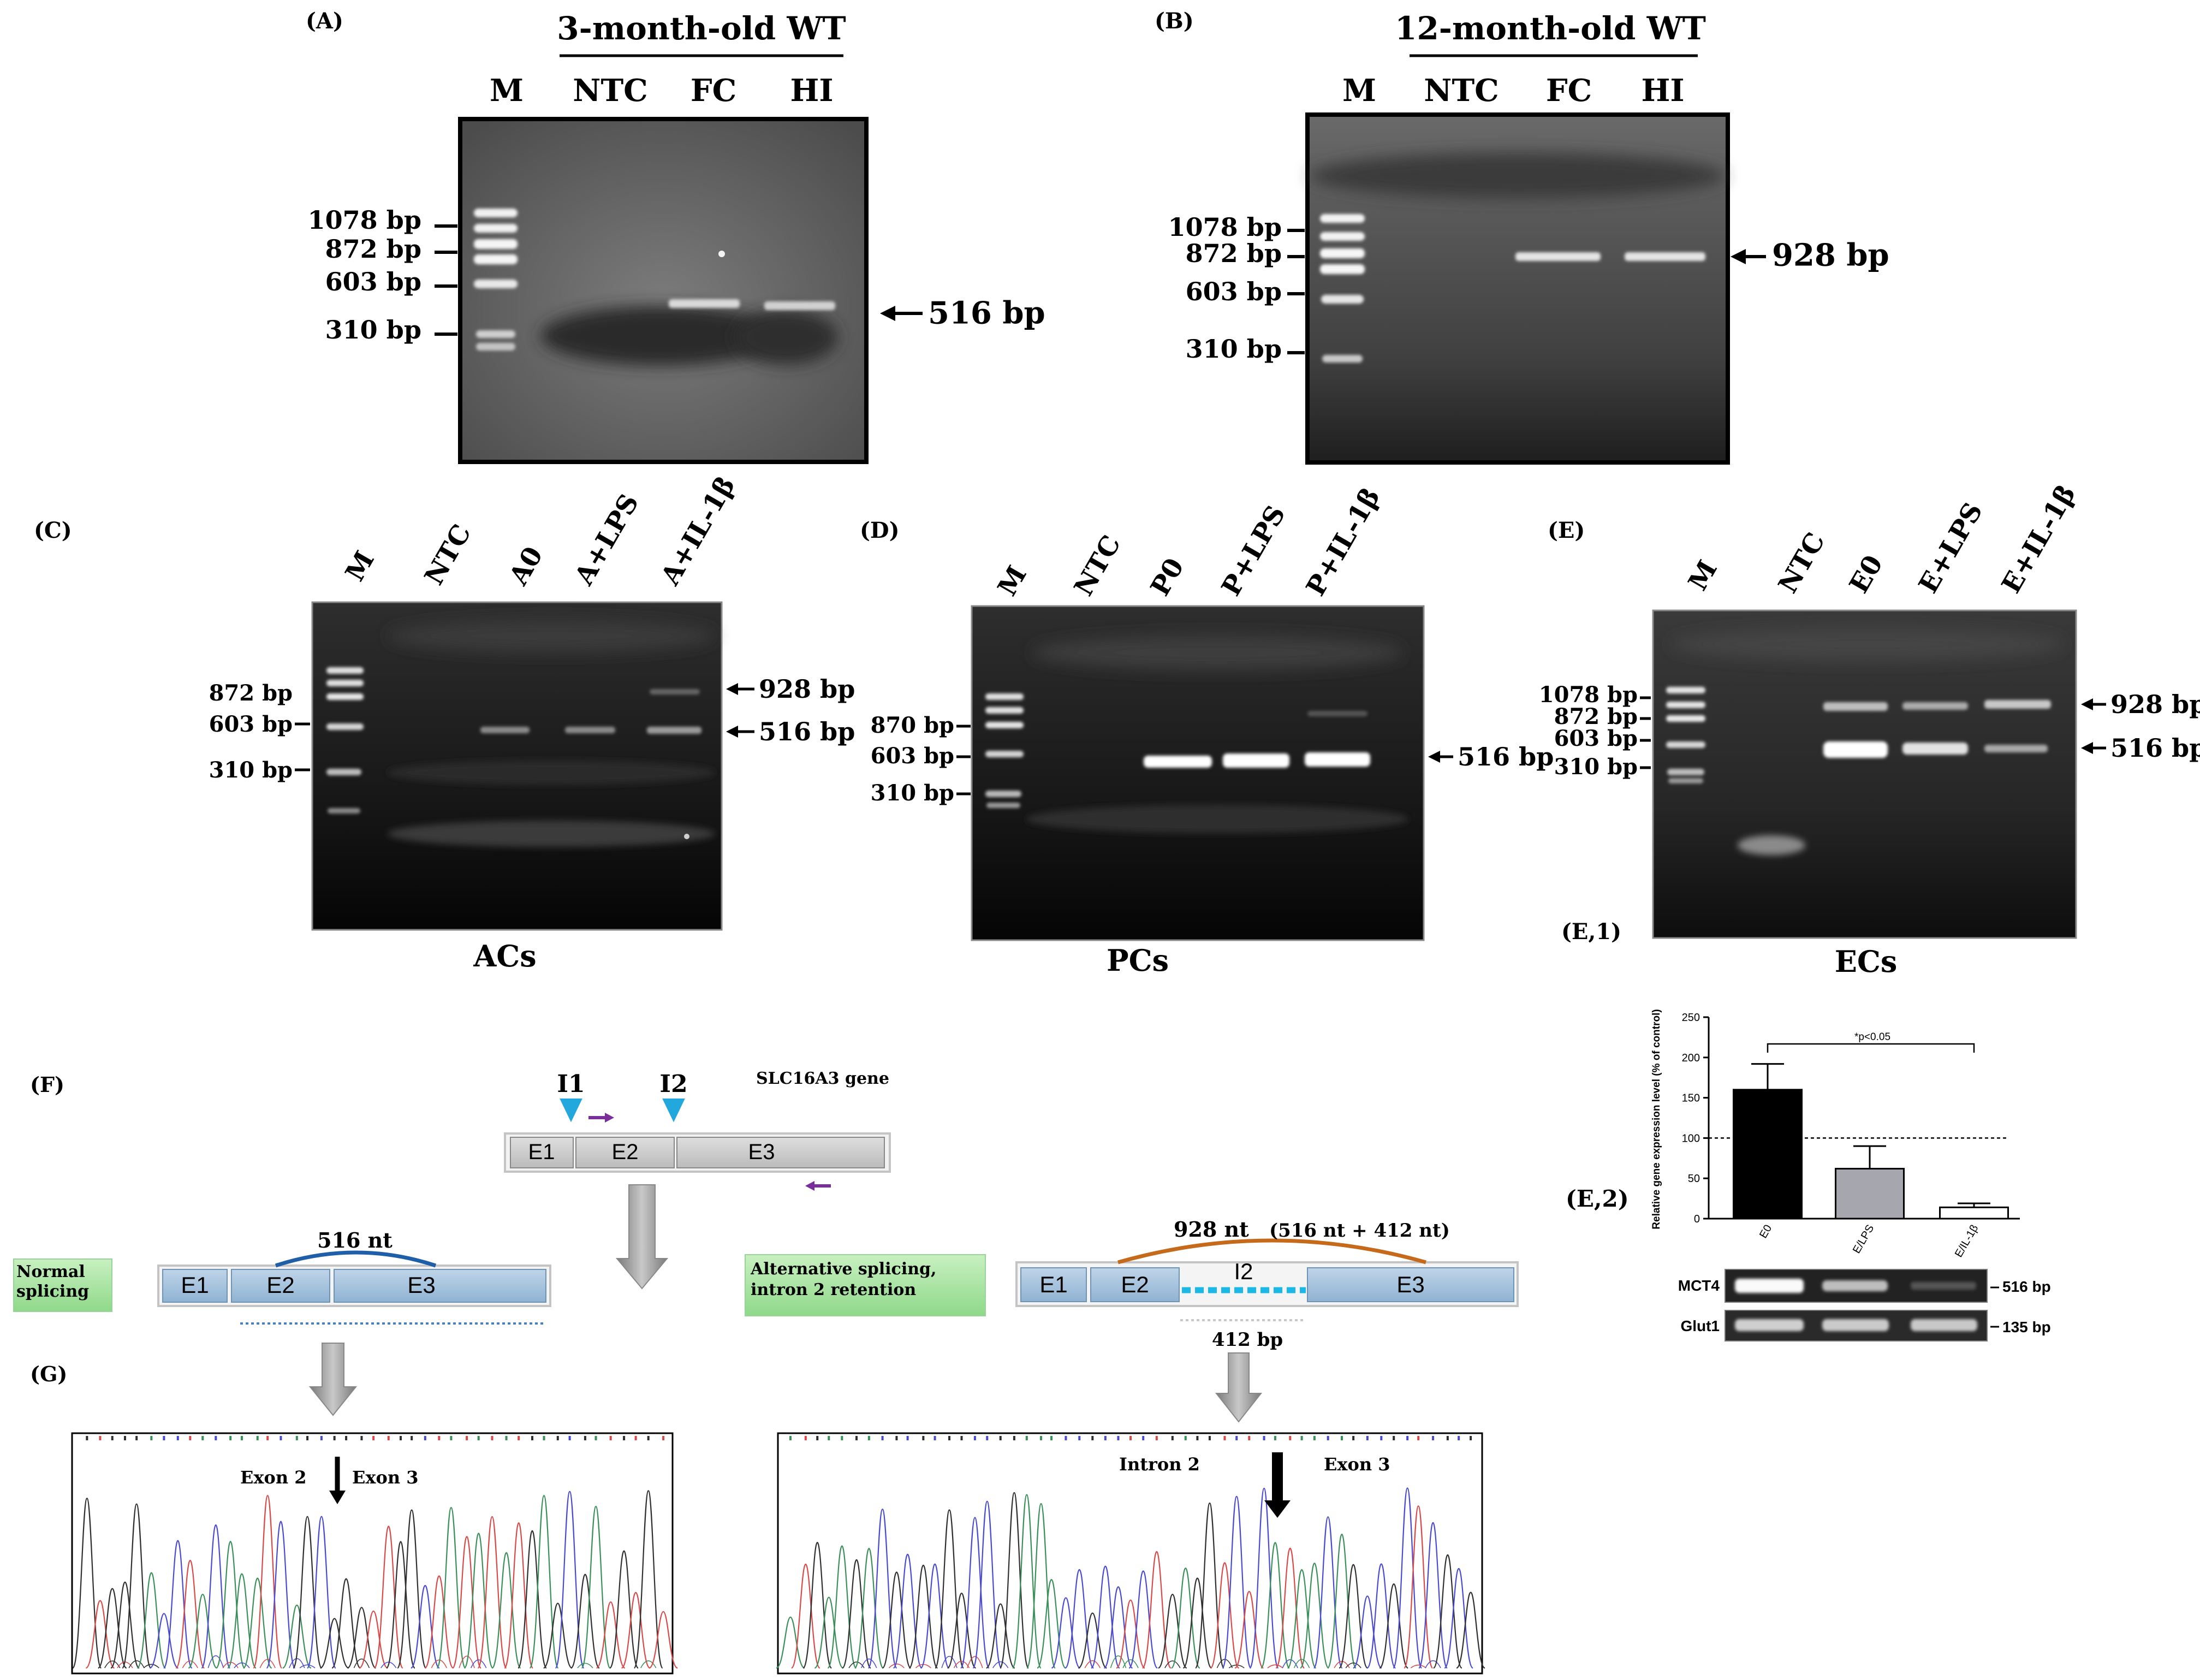  Describe the element at coordinates (822, 1078) in the screenshot. I see `gene-name: SLC16A3 gene` at that location.